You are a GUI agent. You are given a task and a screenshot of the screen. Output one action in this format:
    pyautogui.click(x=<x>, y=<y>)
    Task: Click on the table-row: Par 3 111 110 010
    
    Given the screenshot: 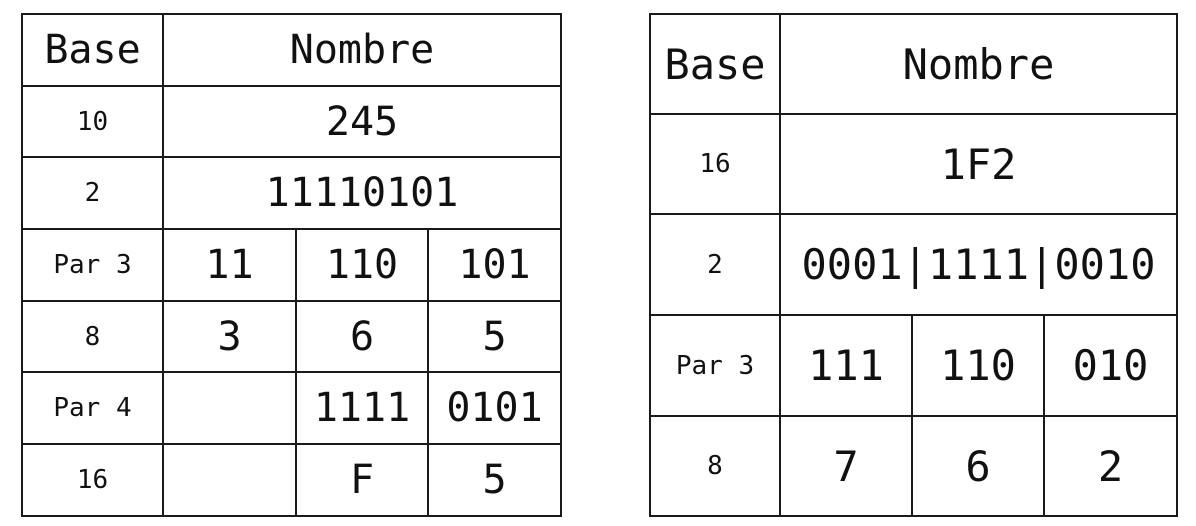 What is the action you would take?
    pyautogui.click(x=914, y=365)
    